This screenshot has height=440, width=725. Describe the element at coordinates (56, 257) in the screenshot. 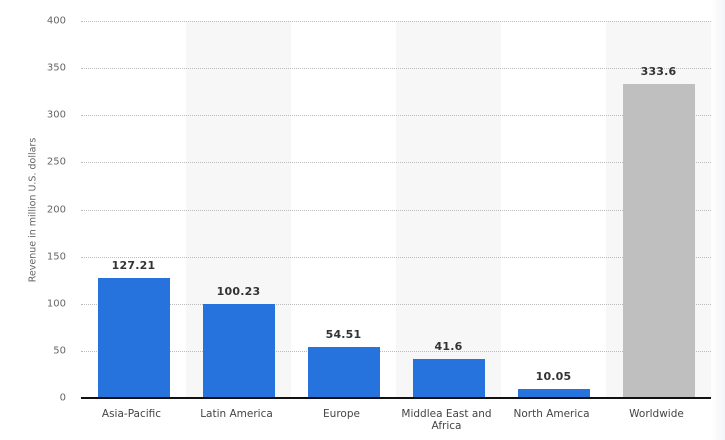

I see `y-tick-label: 150` at that location.